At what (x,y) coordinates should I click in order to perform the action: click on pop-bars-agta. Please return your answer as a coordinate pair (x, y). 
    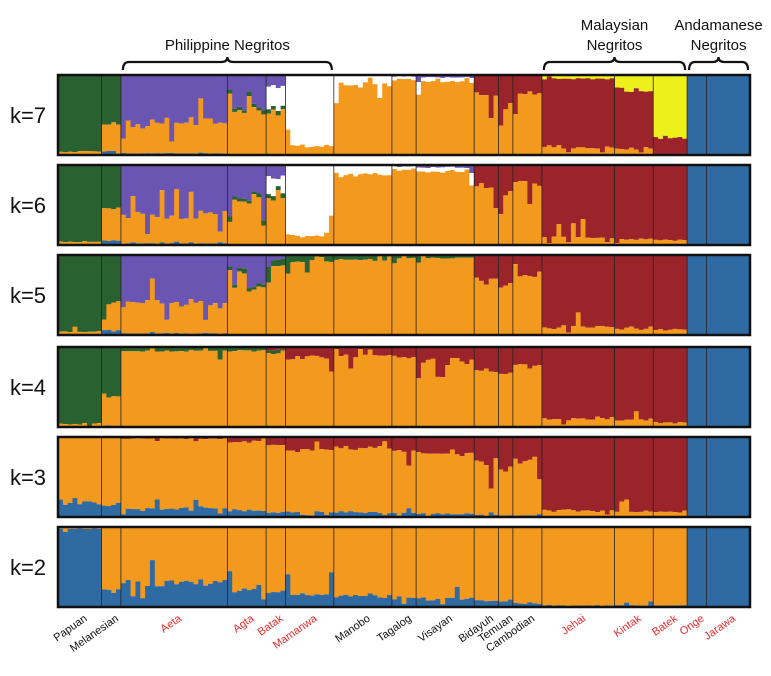
    Looking at the image, I should click on (247, 205).